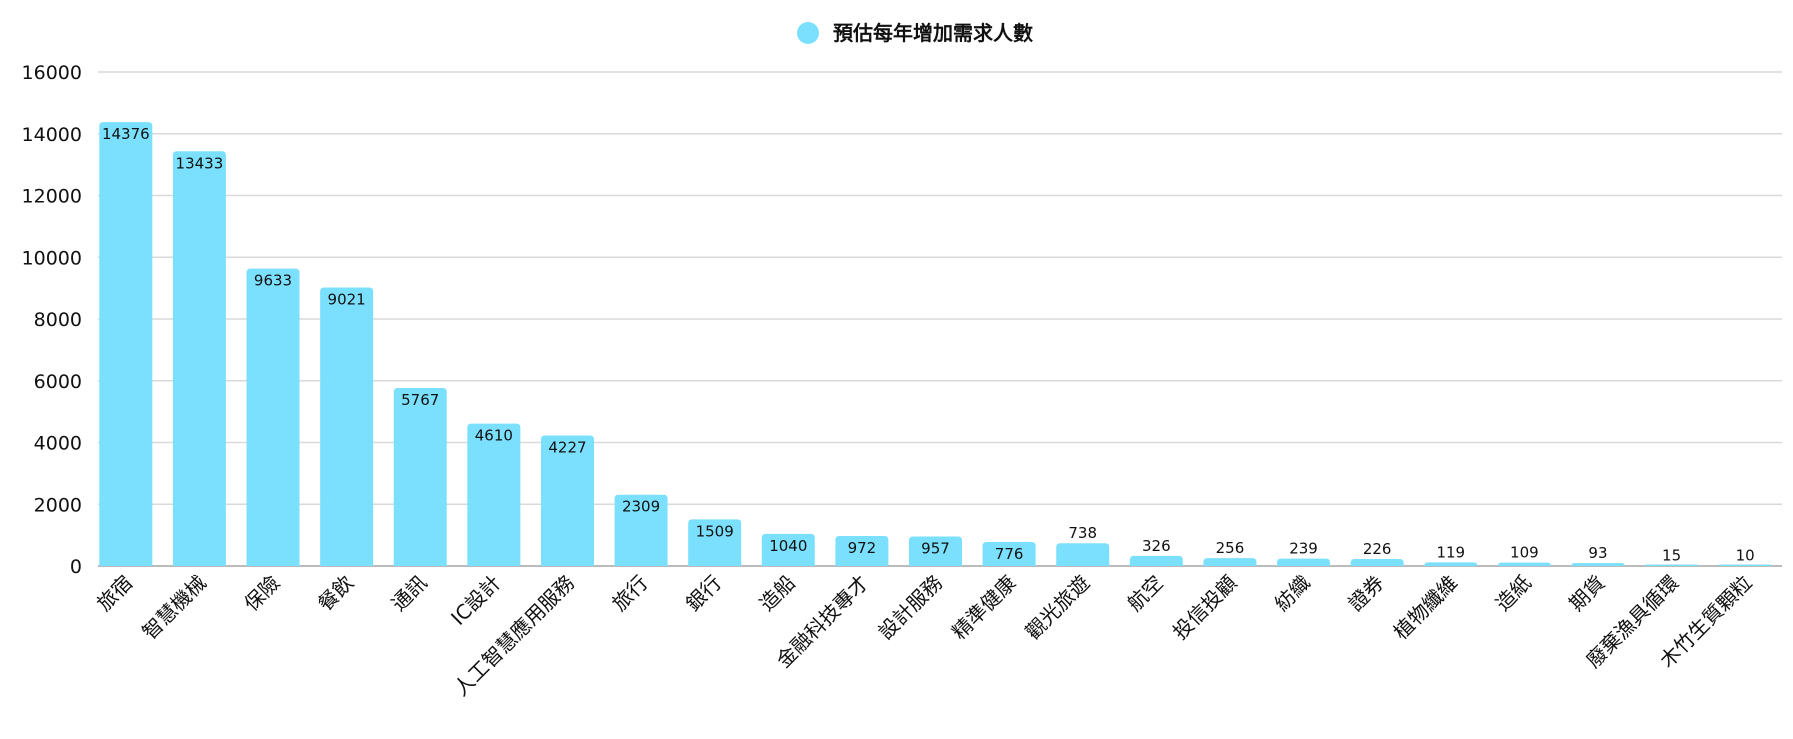  What do you see at coordinates (984, 608) in the screenshot?
I see `x-tick-label: 精準健康` at bounding box center [984, 608].